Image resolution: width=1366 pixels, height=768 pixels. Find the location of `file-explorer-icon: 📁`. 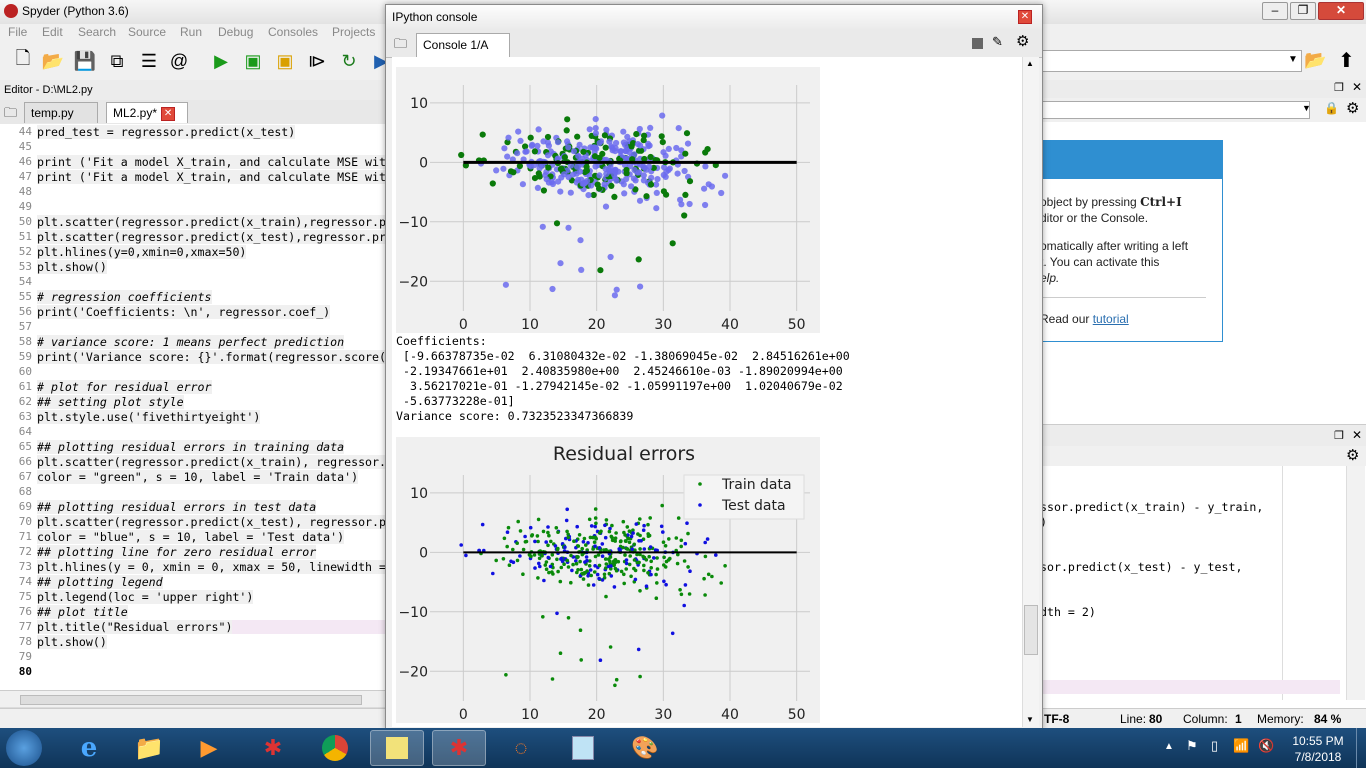

file-explorer-icon: 📁 is located at coordinates (149, 748).